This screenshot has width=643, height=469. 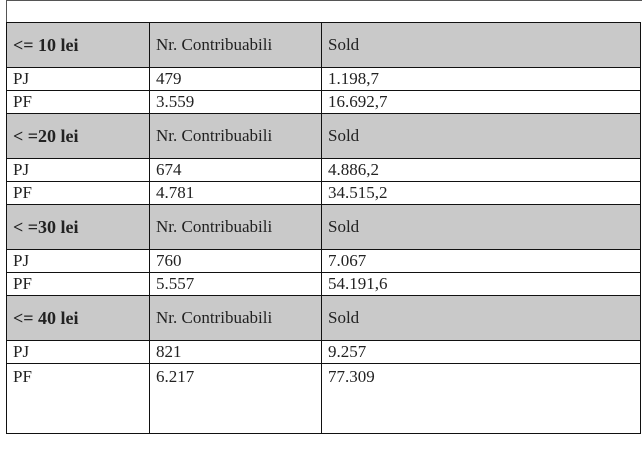 What do you see at coordinates (481, 193) in the screenshot?
I see `cell: 34.515,2` at bounding box center [481, 193].